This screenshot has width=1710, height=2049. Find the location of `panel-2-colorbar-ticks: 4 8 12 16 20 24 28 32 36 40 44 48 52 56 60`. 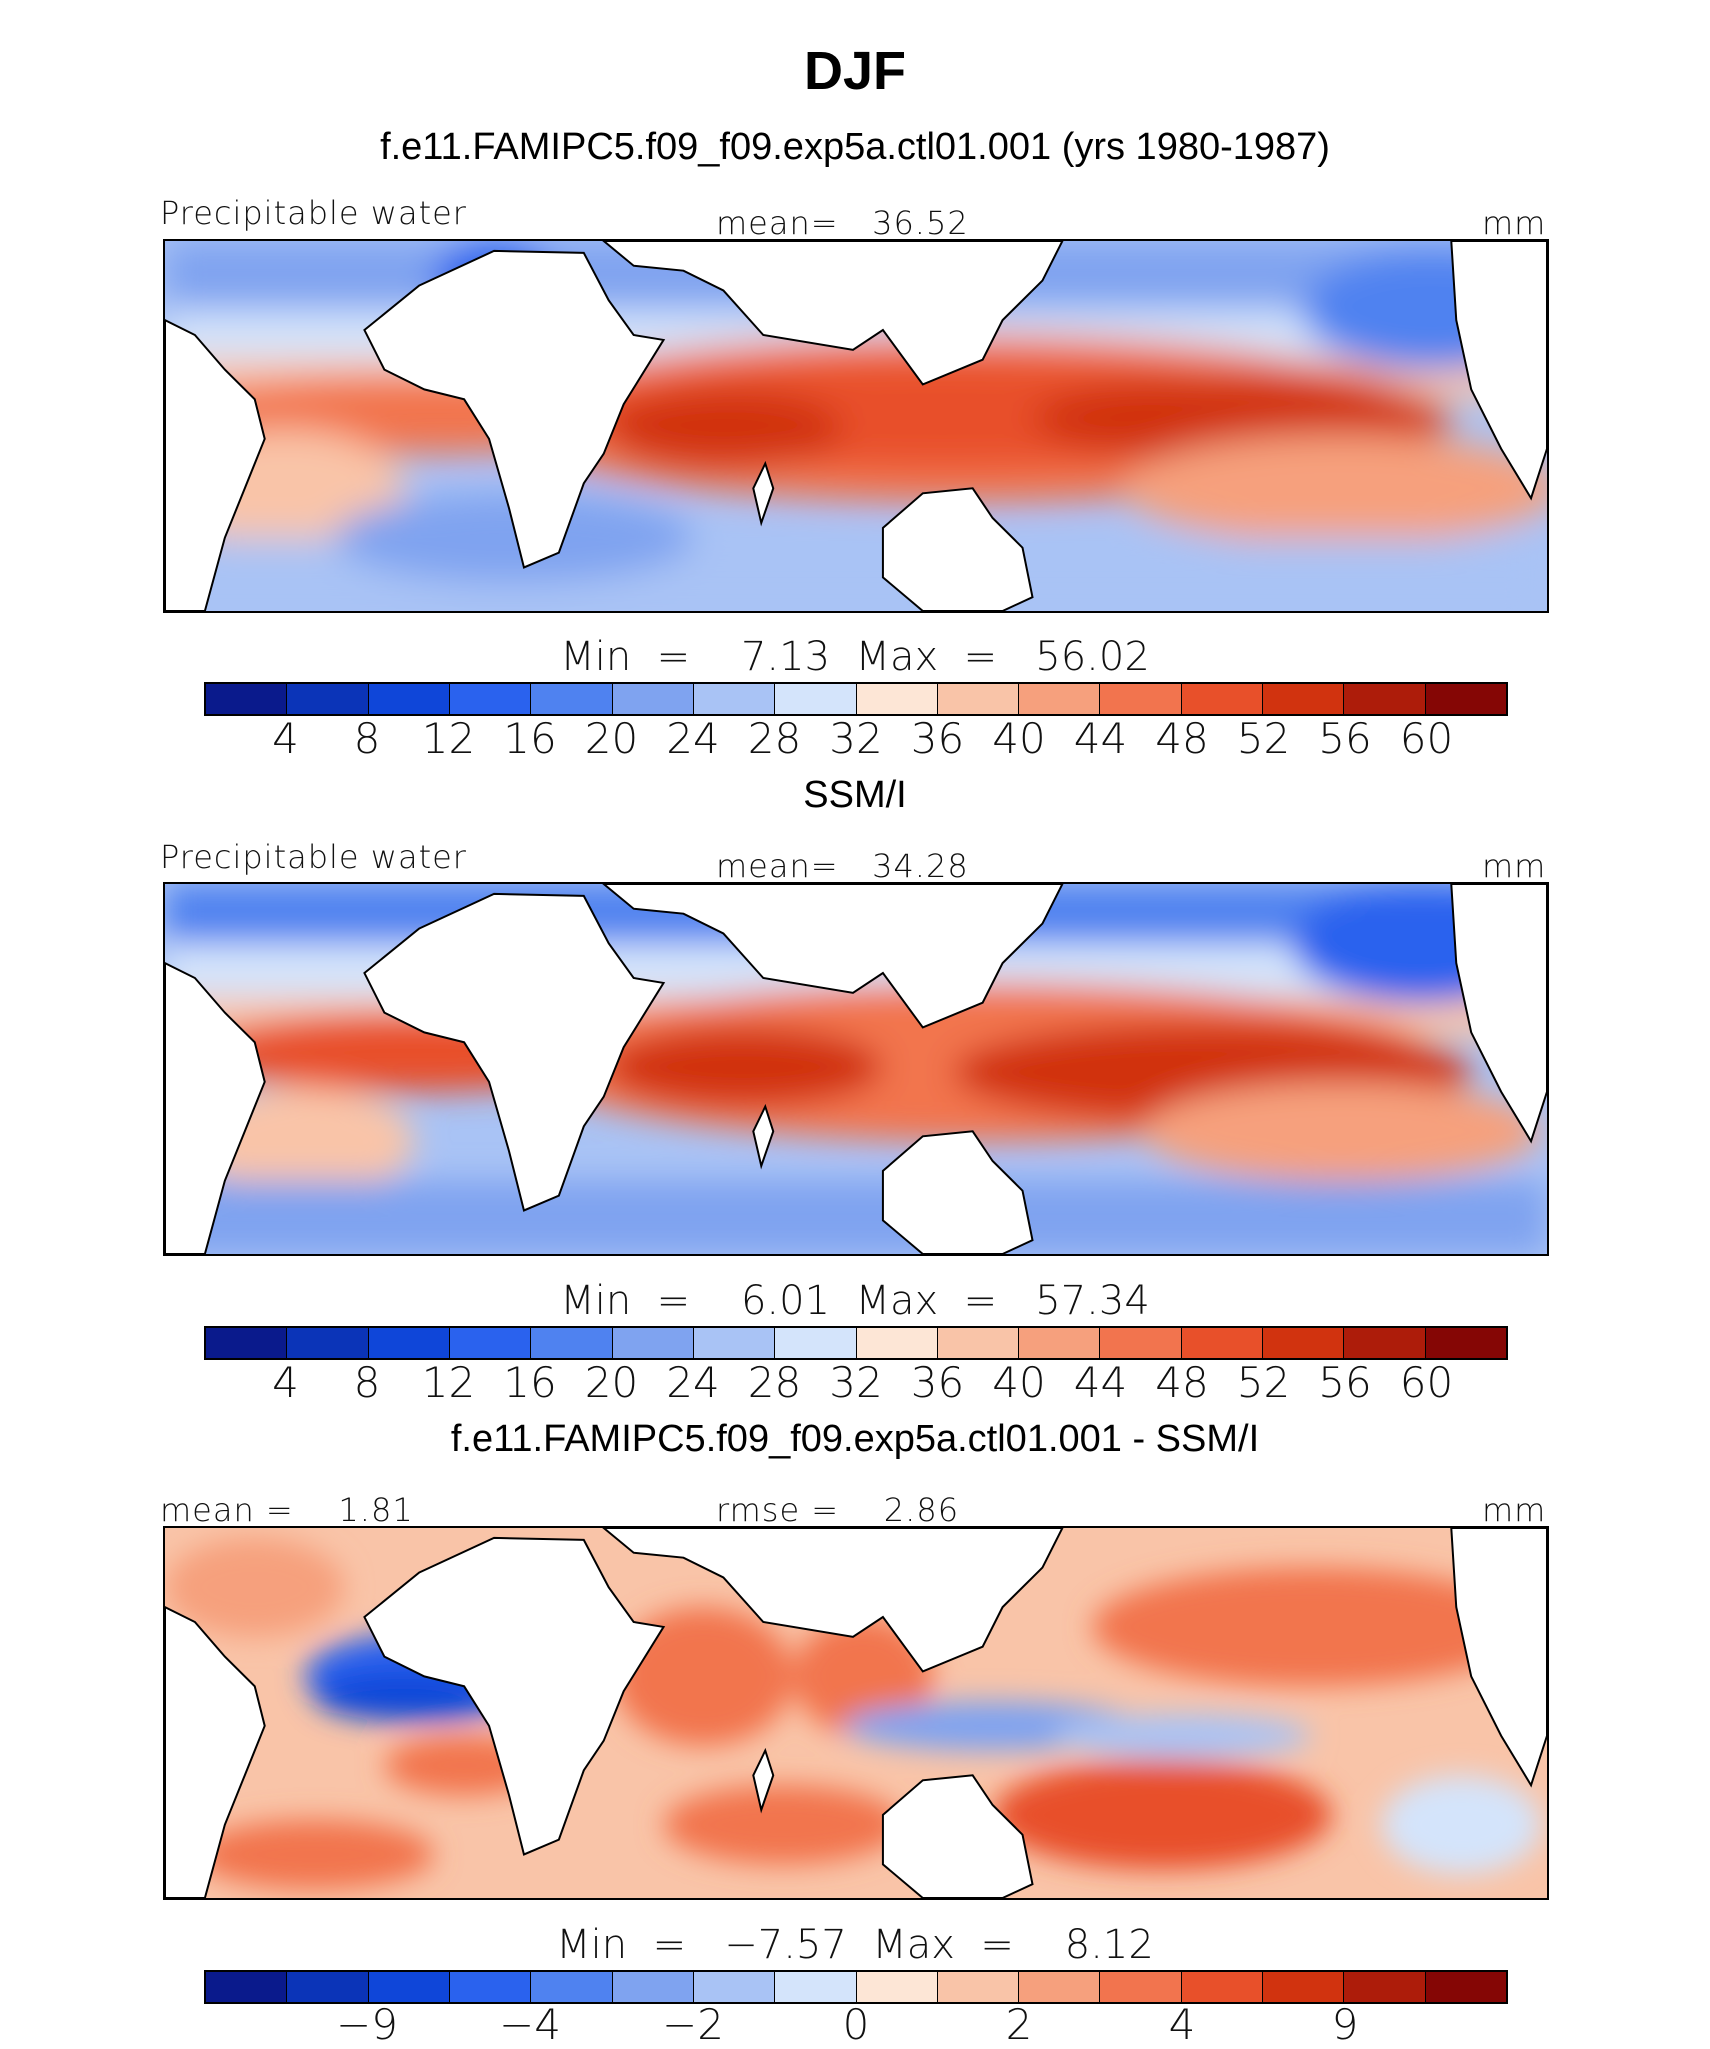

panel-2-colorbar-ticks: 4 8 12 16 20 24 28 32 36 40 44 48 52 56 60 is located at coordinates (856, 1382).